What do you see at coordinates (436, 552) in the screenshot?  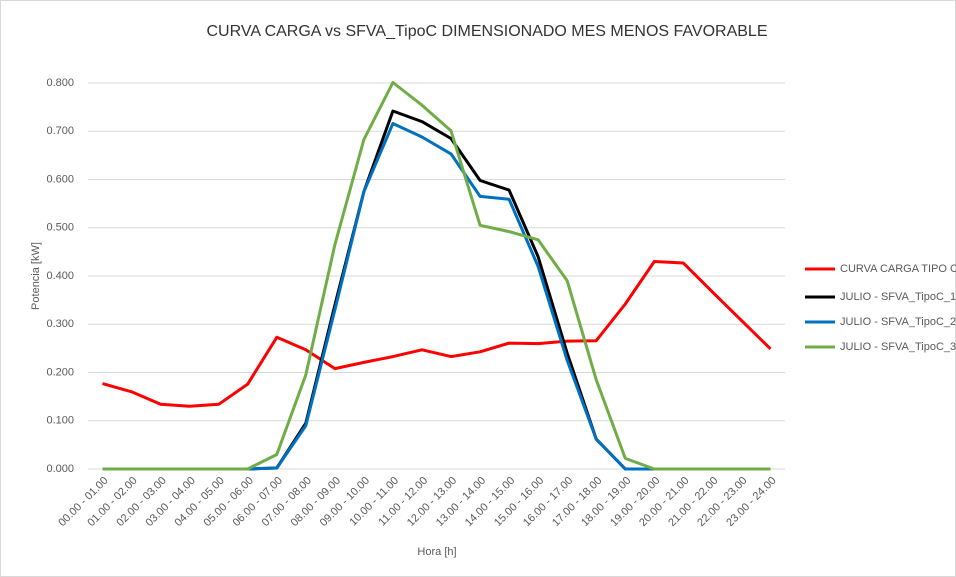 I see `x-axis-label: Hora [h]` at bounding box center [436, 552].